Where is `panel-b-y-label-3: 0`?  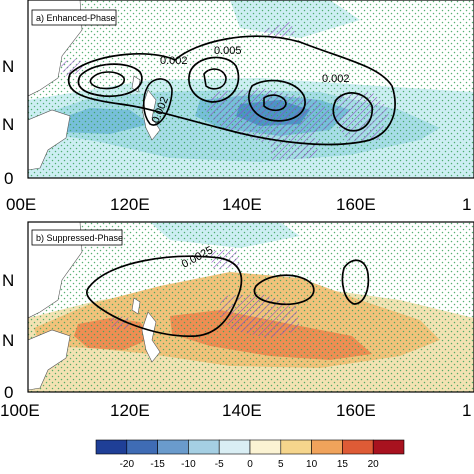 panel-b-y-label-3: 0 is located at coordinates (8, 392).